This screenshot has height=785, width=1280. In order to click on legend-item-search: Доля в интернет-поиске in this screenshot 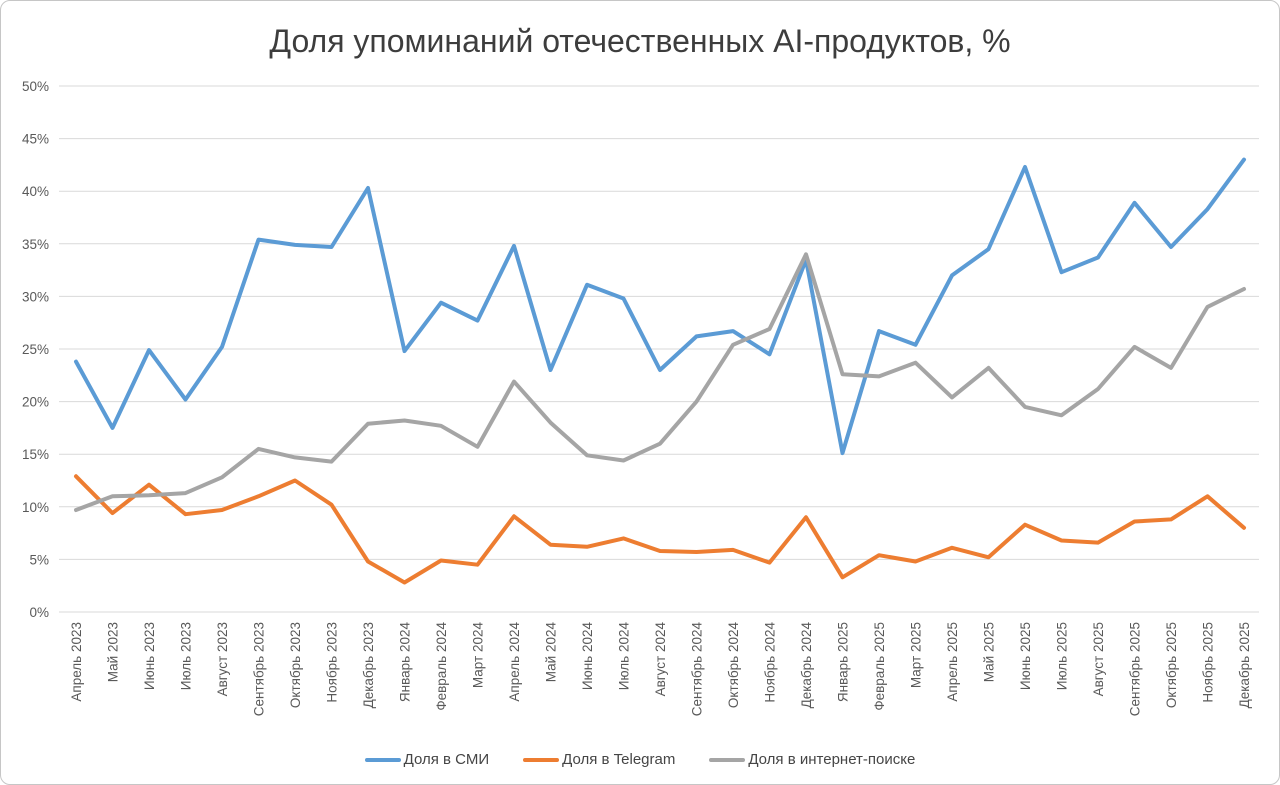, I will do `click(812, 759)`.